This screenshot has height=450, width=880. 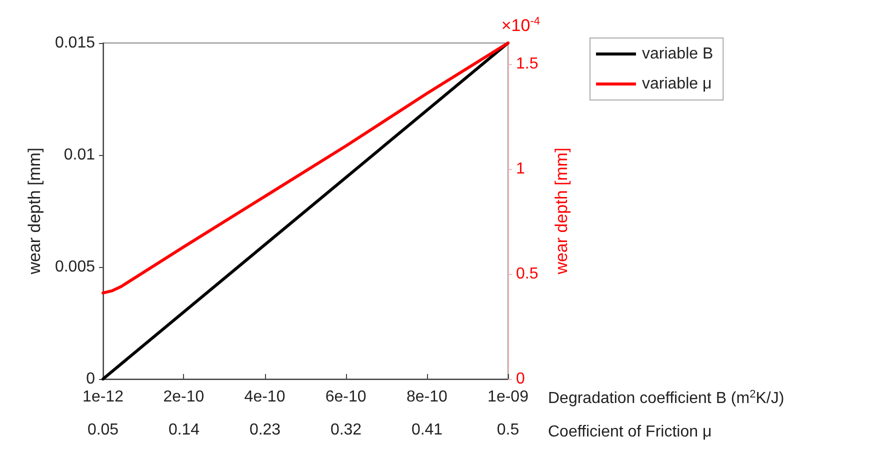 What do you see at coordinates (527, 64) in the screenshot?
I see `y2-tick-label: 1.5` at bounding box center [527, 64].